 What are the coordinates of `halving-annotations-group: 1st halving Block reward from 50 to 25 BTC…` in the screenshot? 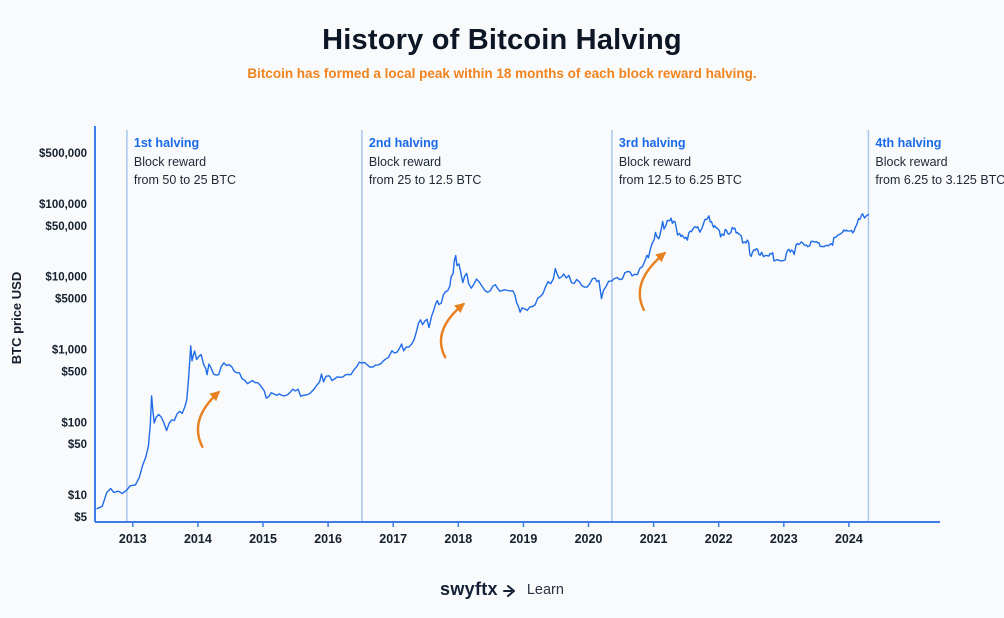 It's located at (569, 161).